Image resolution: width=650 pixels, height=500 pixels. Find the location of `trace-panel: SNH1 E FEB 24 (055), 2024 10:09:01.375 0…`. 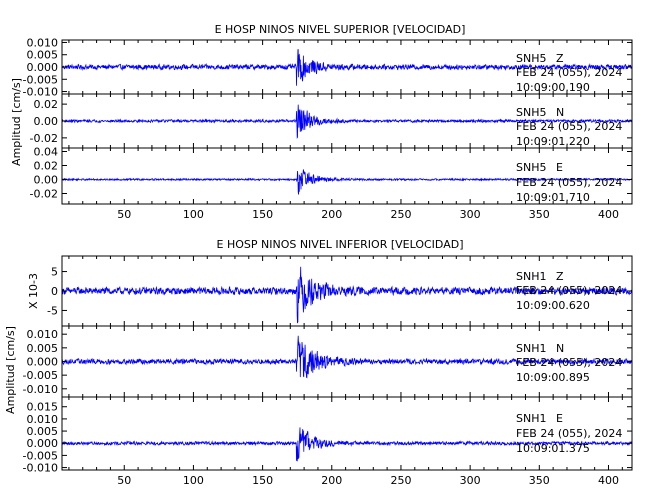

trace-panel: SNH1 E FEB 24 (055), 2024 10:09:01.375 0… is located at coordinates (328, 435).